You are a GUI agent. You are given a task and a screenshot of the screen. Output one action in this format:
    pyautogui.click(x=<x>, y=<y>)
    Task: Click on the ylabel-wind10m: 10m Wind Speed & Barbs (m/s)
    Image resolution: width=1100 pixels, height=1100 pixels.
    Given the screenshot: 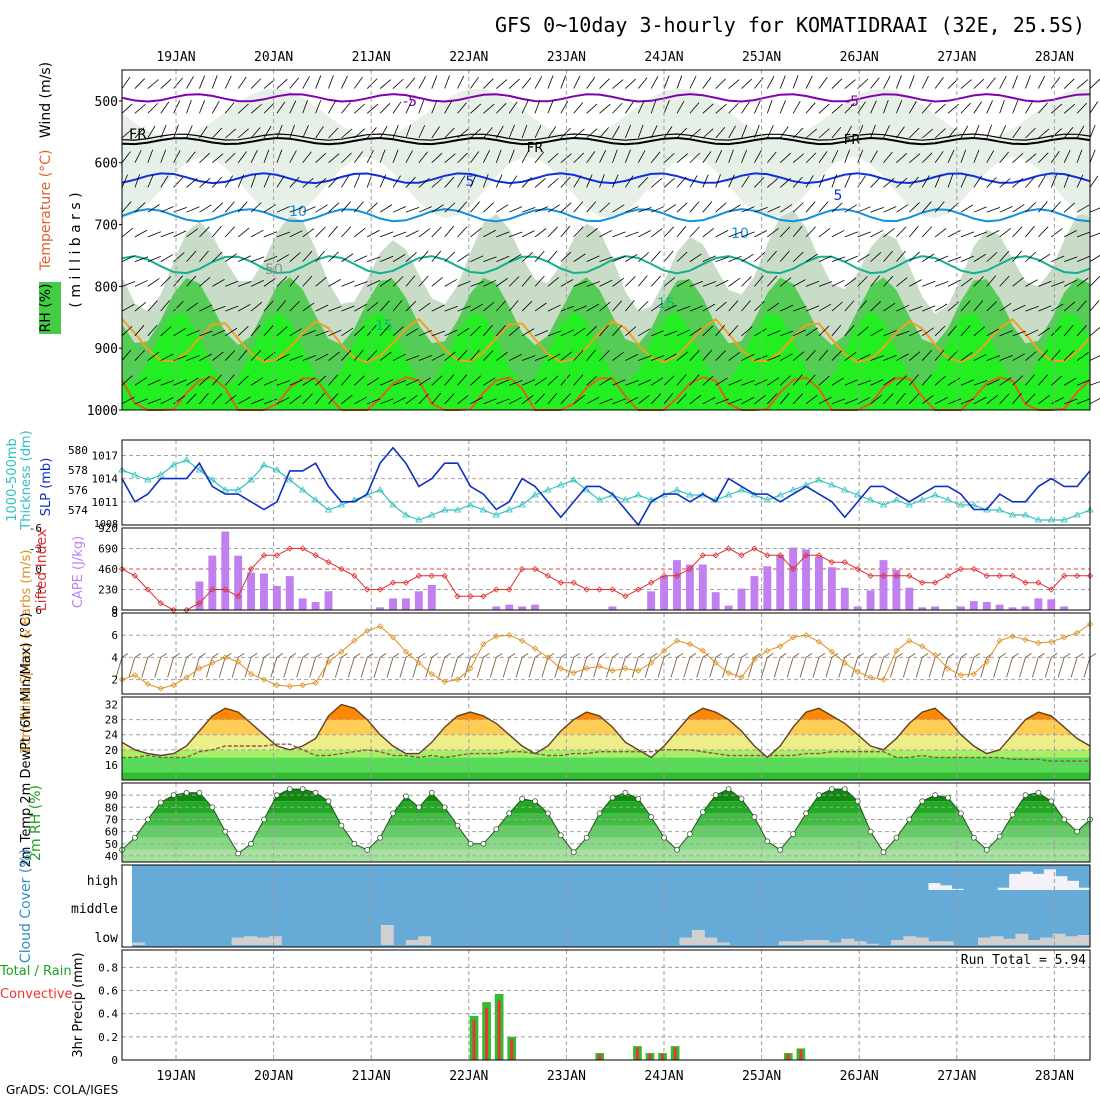 What is the action you would take?
    pyautogui.click(x=26, y=652)
    